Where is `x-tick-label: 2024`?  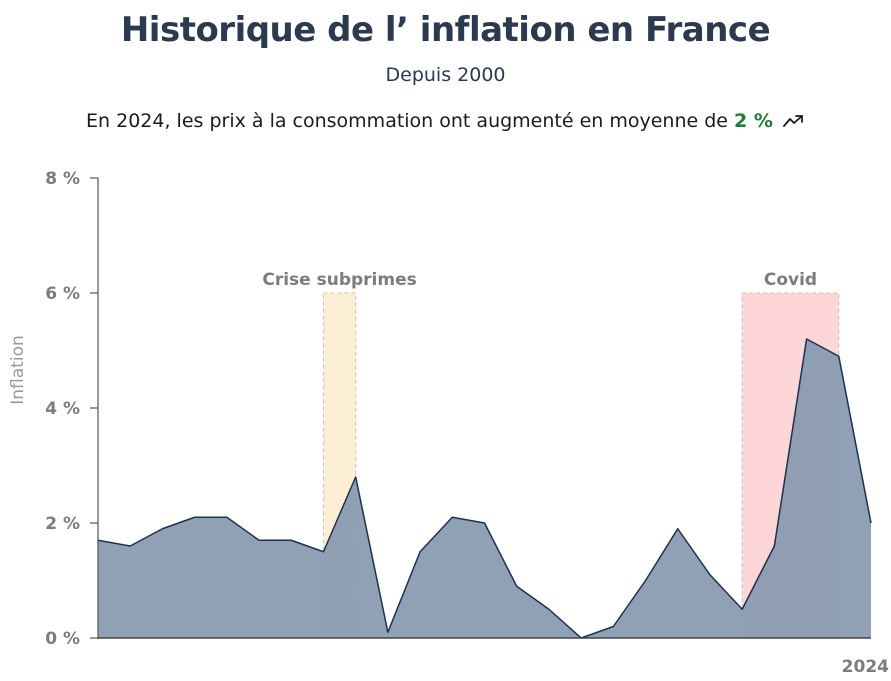 x-tick-label: 2024 is located at coordinates (865, 667).